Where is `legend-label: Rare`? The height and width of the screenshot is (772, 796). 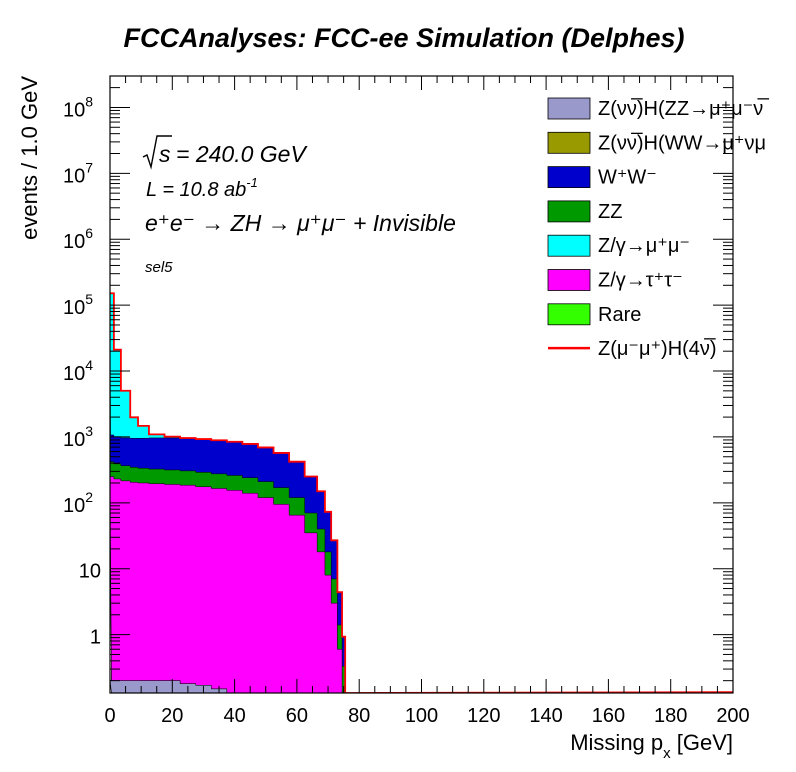
legend-label: Rare is located at coordinates (619, 315).